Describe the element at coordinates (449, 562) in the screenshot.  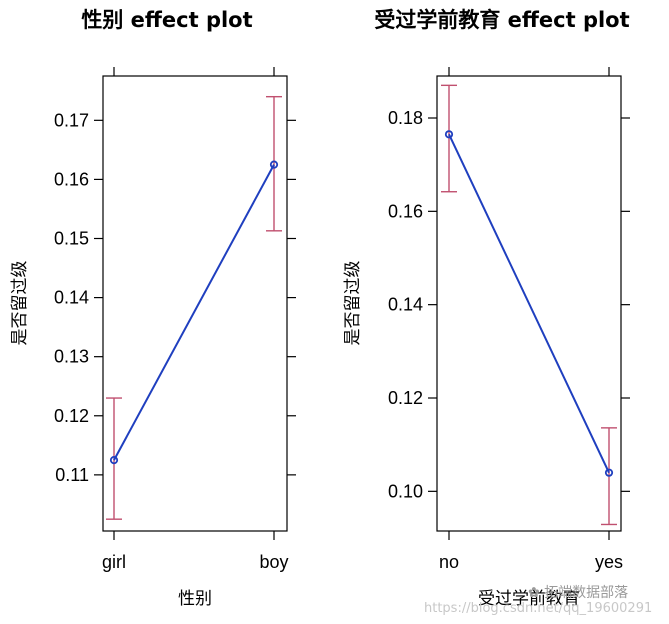
I see `x-tick-label: no` at that location.